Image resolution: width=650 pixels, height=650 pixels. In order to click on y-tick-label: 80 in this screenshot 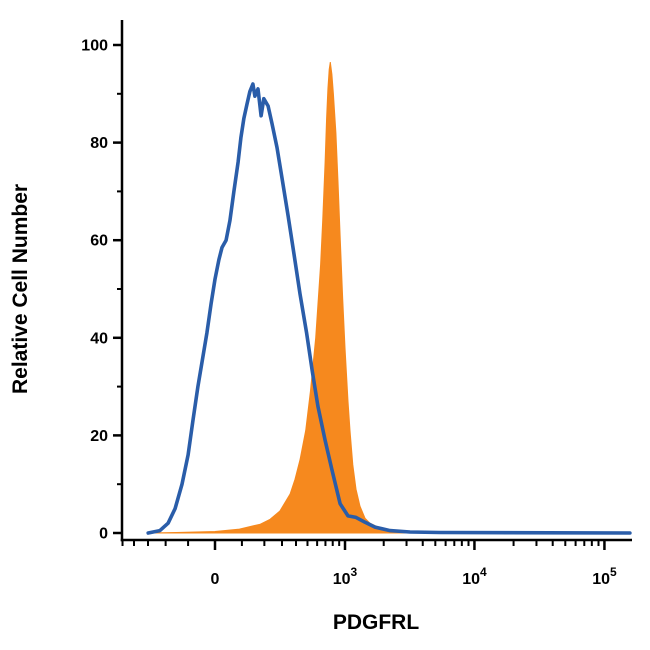, I will do `click(99, 143)`.